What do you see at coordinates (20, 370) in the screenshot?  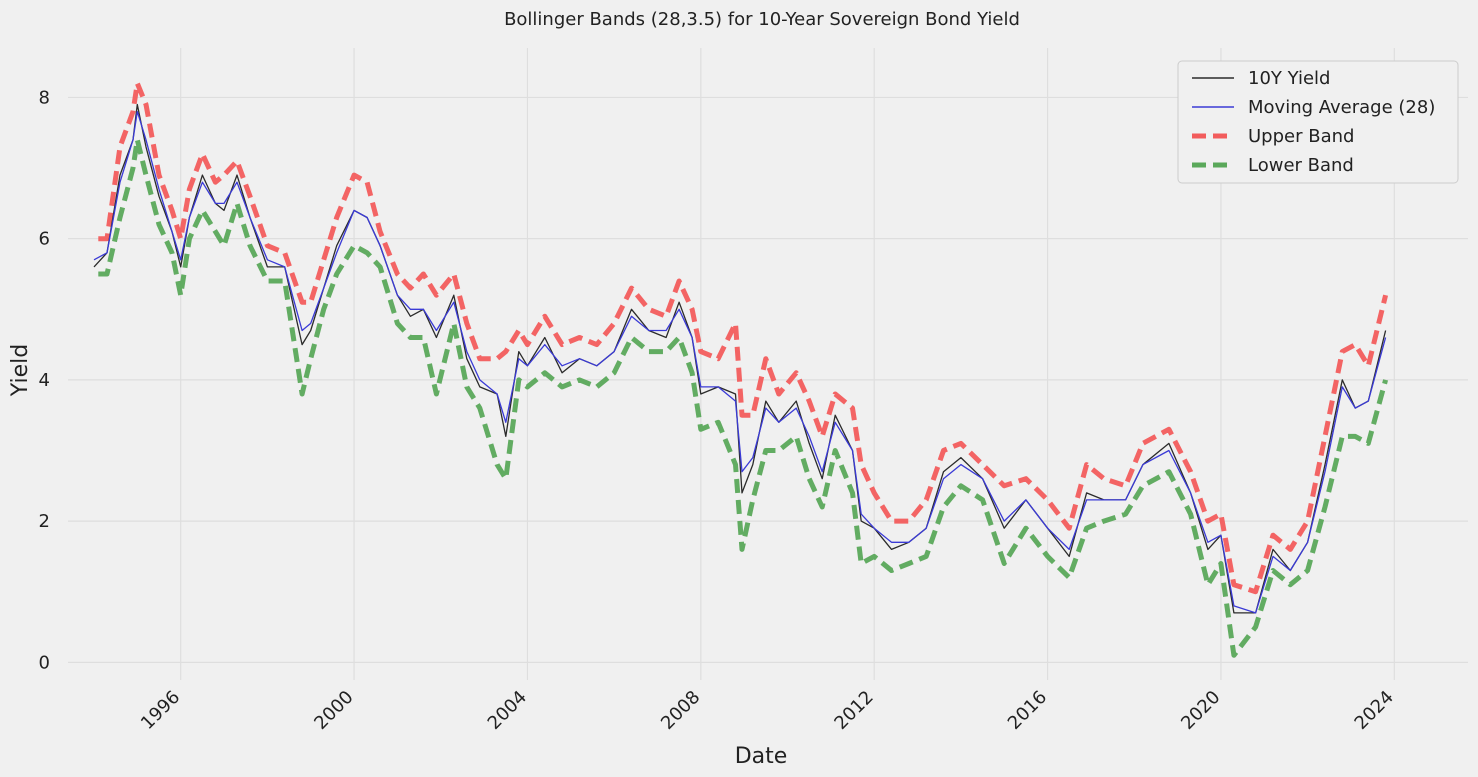 I see `y-axis-label: Yield` at bounding box center [20, 370].